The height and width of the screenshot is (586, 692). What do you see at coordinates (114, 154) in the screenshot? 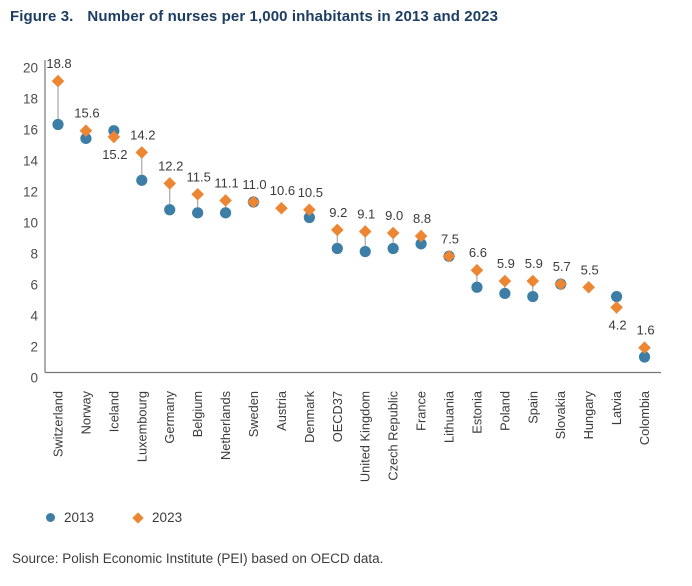
I see `value-label: 15.2` at bounding box center [114, 154].